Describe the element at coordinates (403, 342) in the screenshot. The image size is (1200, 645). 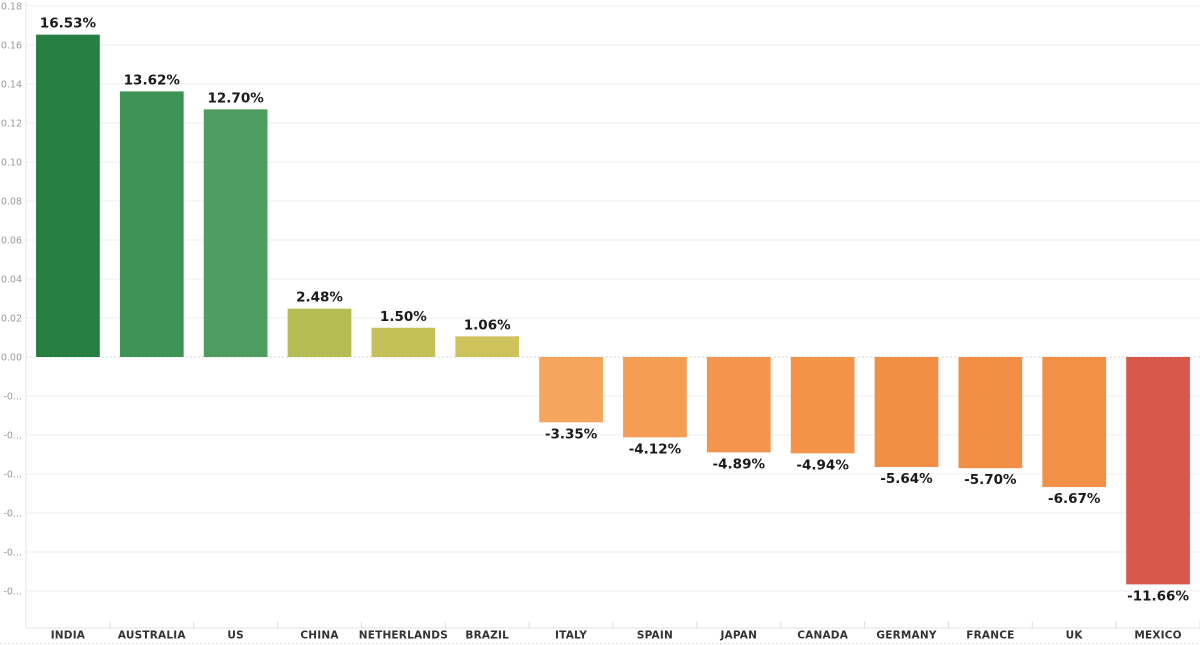
I see `bar-netherlands` at that location.